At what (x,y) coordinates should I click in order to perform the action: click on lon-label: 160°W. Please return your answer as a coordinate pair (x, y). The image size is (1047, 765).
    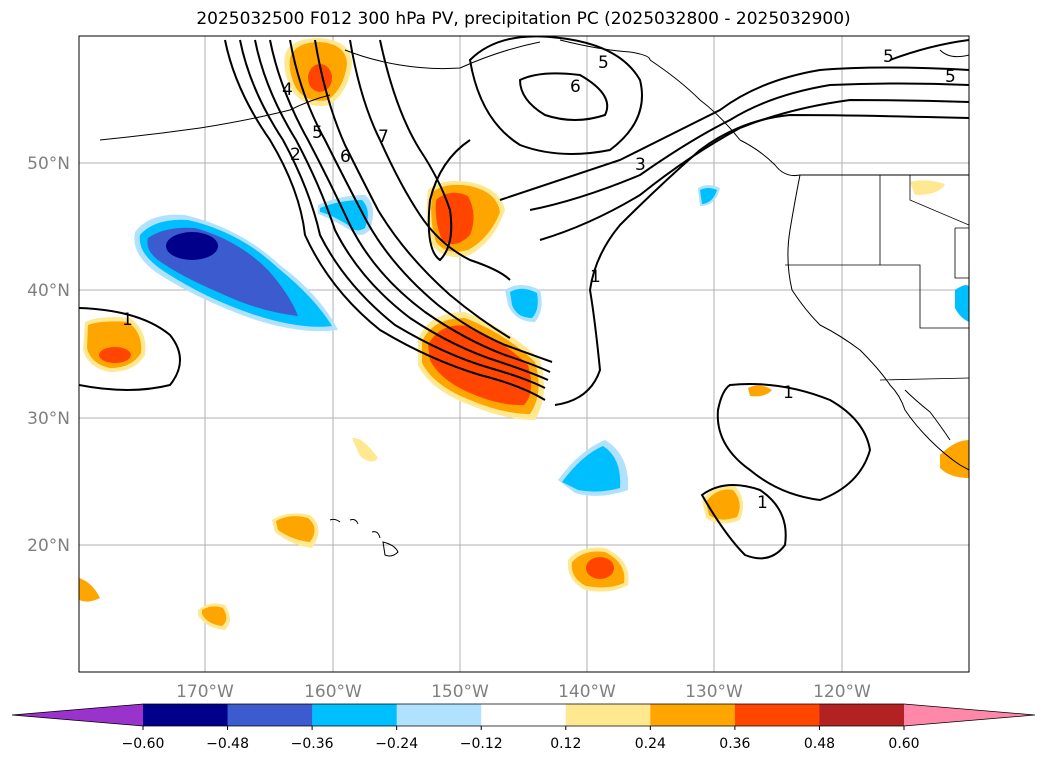
    Looking at the image, I should click on (333, 692).